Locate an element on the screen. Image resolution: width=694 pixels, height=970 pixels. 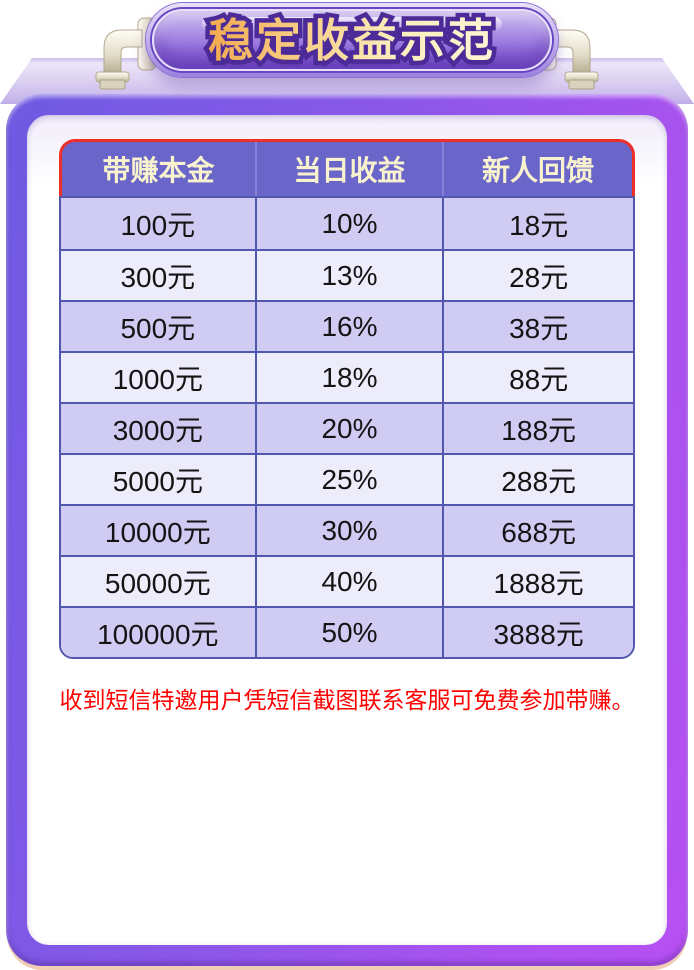
cell-principal: 100000元 is located at coordinates (158, 634).